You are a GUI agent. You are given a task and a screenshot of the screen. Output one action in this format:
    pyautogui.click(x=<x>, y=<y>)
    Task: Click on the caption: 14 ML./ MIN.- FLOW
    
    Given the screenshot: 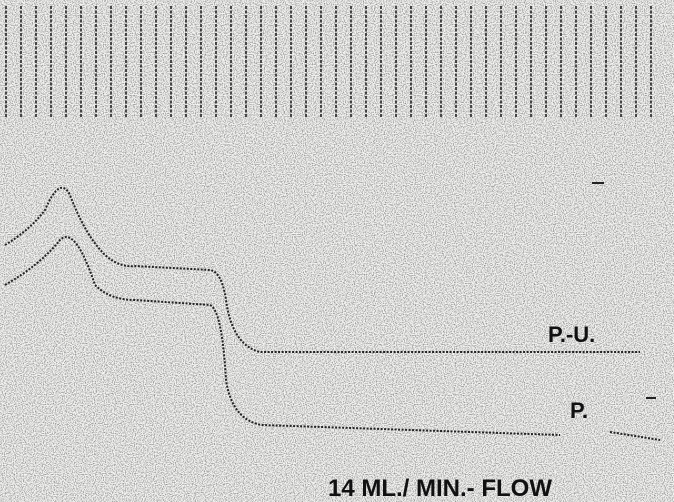 What is the action you would take?
    pyautogui.click(x=440, y=488)
    